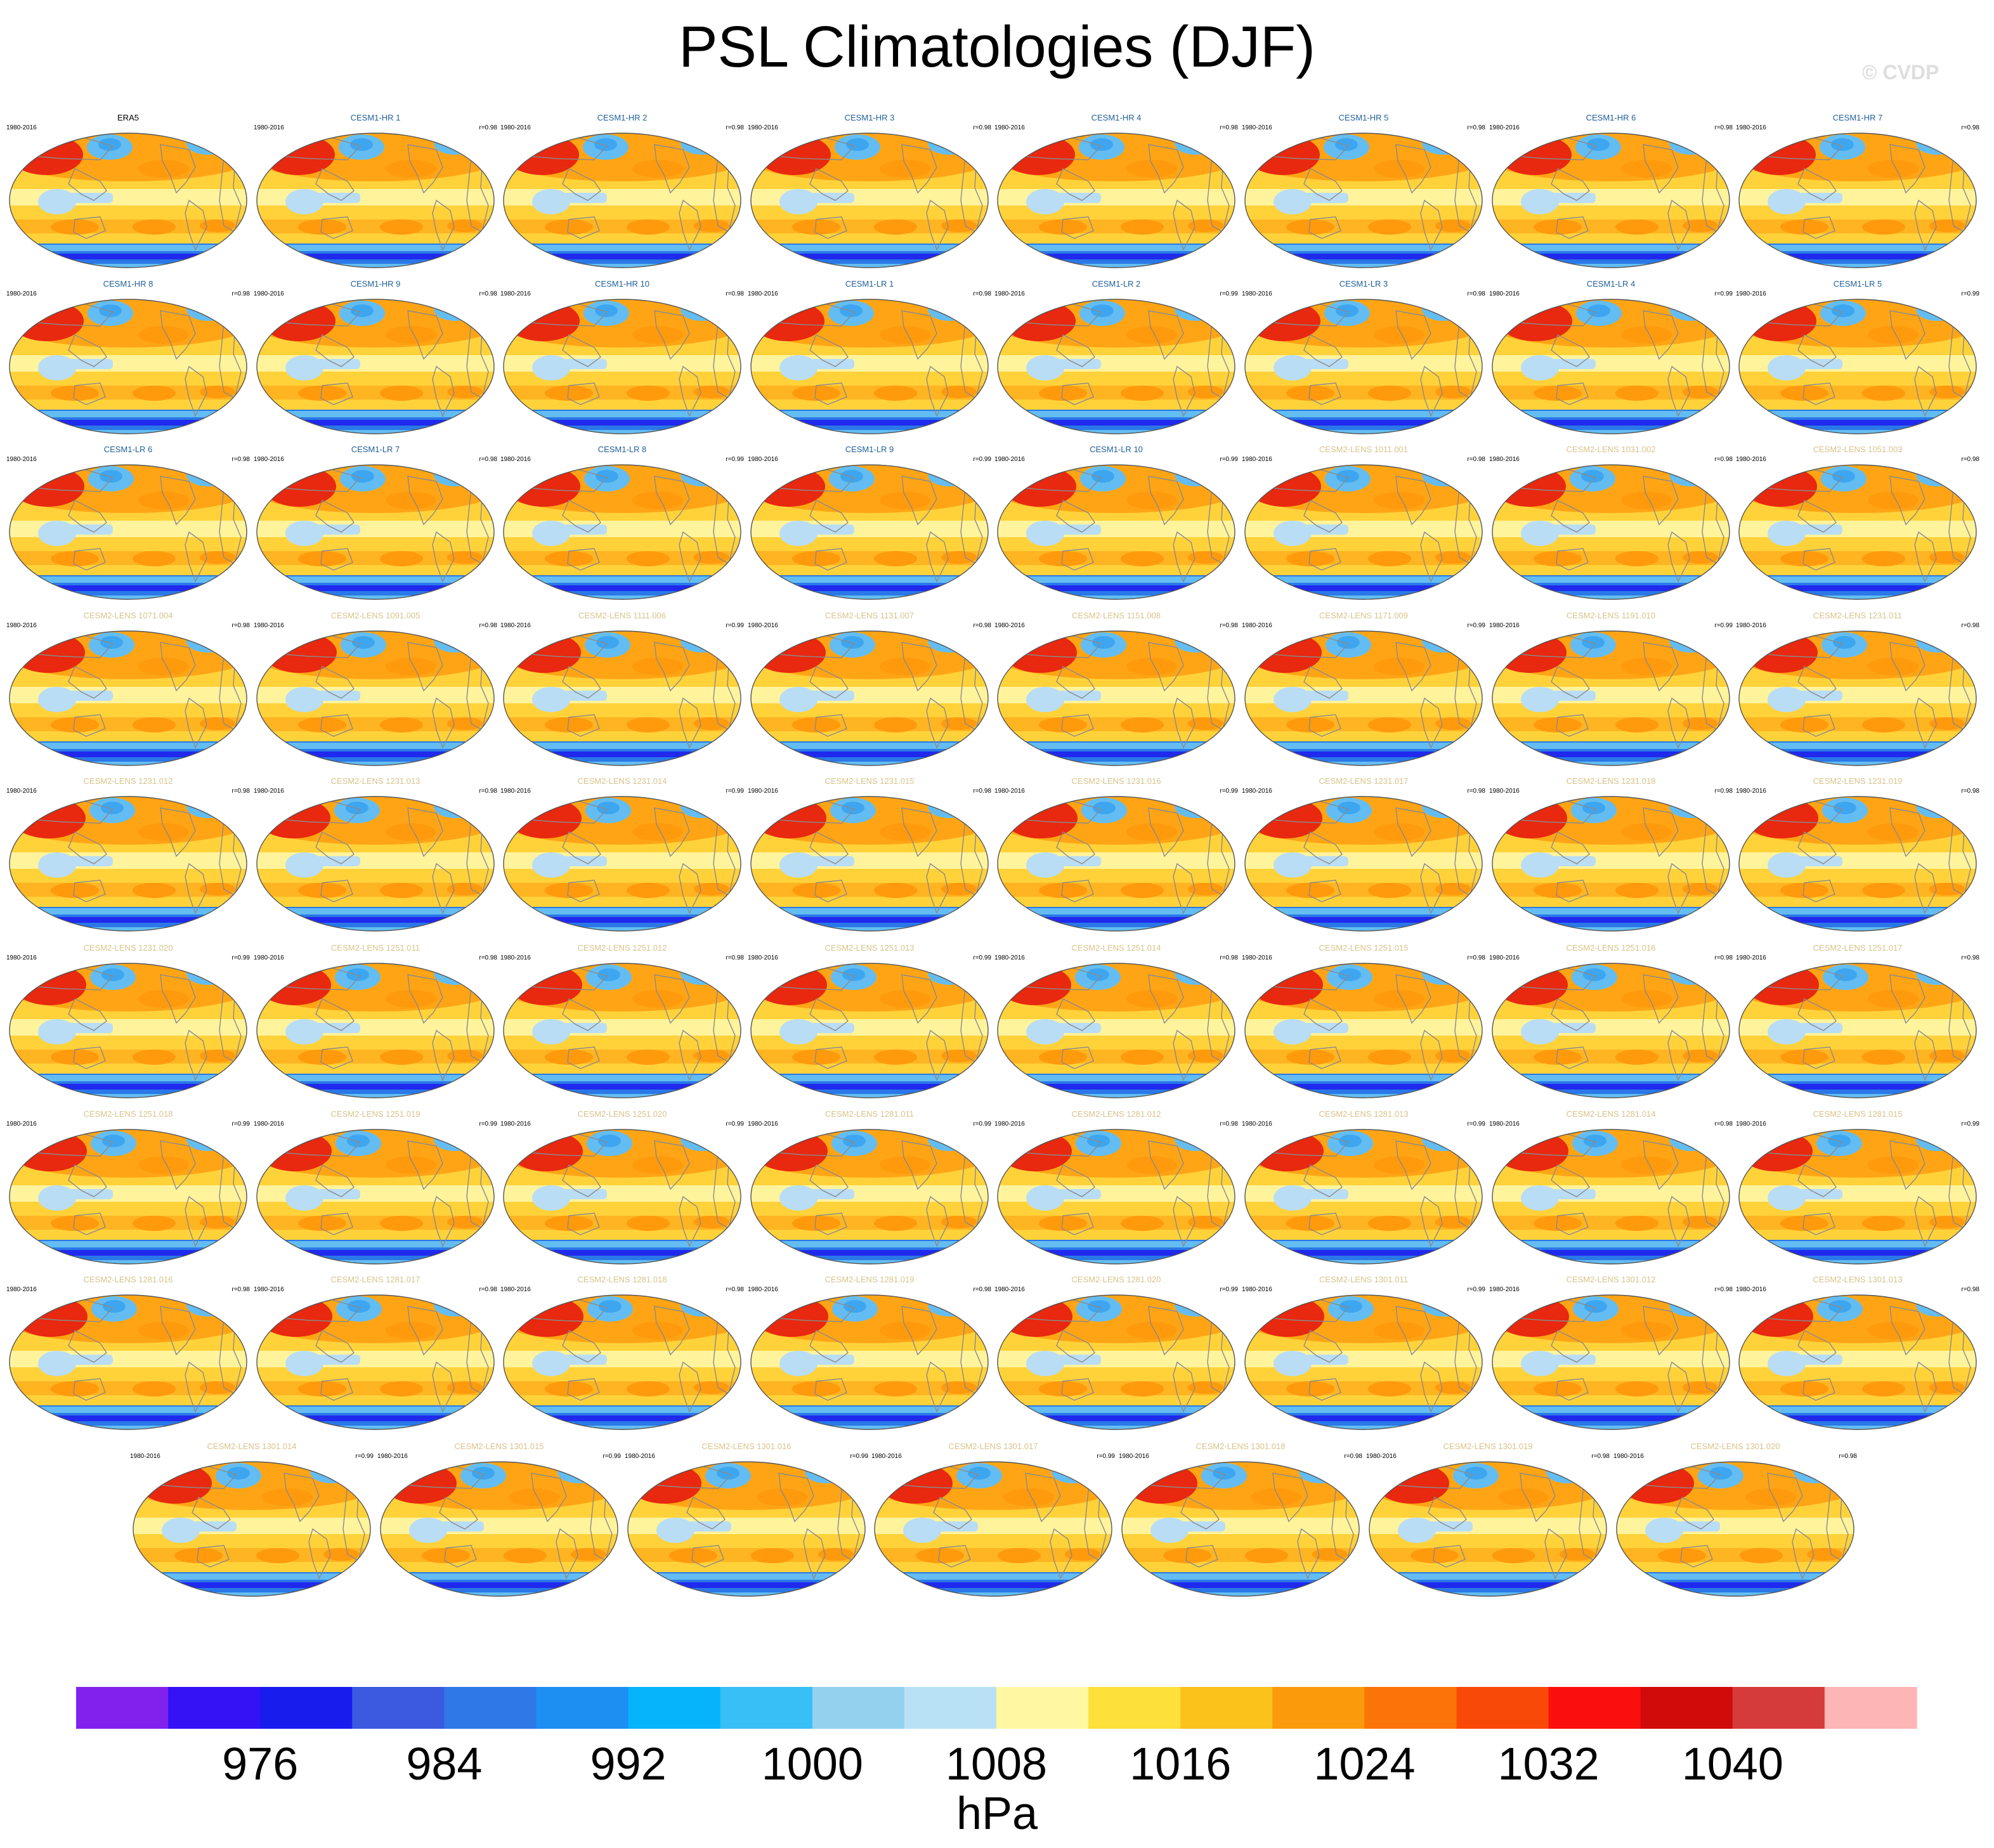  What do you see at coordinates (128, 1189) in the screenshot?
I see `map-panel: CESM2-LENS 1251.018 1980-2016 r=0.99` at bounding box center [128, 1189].